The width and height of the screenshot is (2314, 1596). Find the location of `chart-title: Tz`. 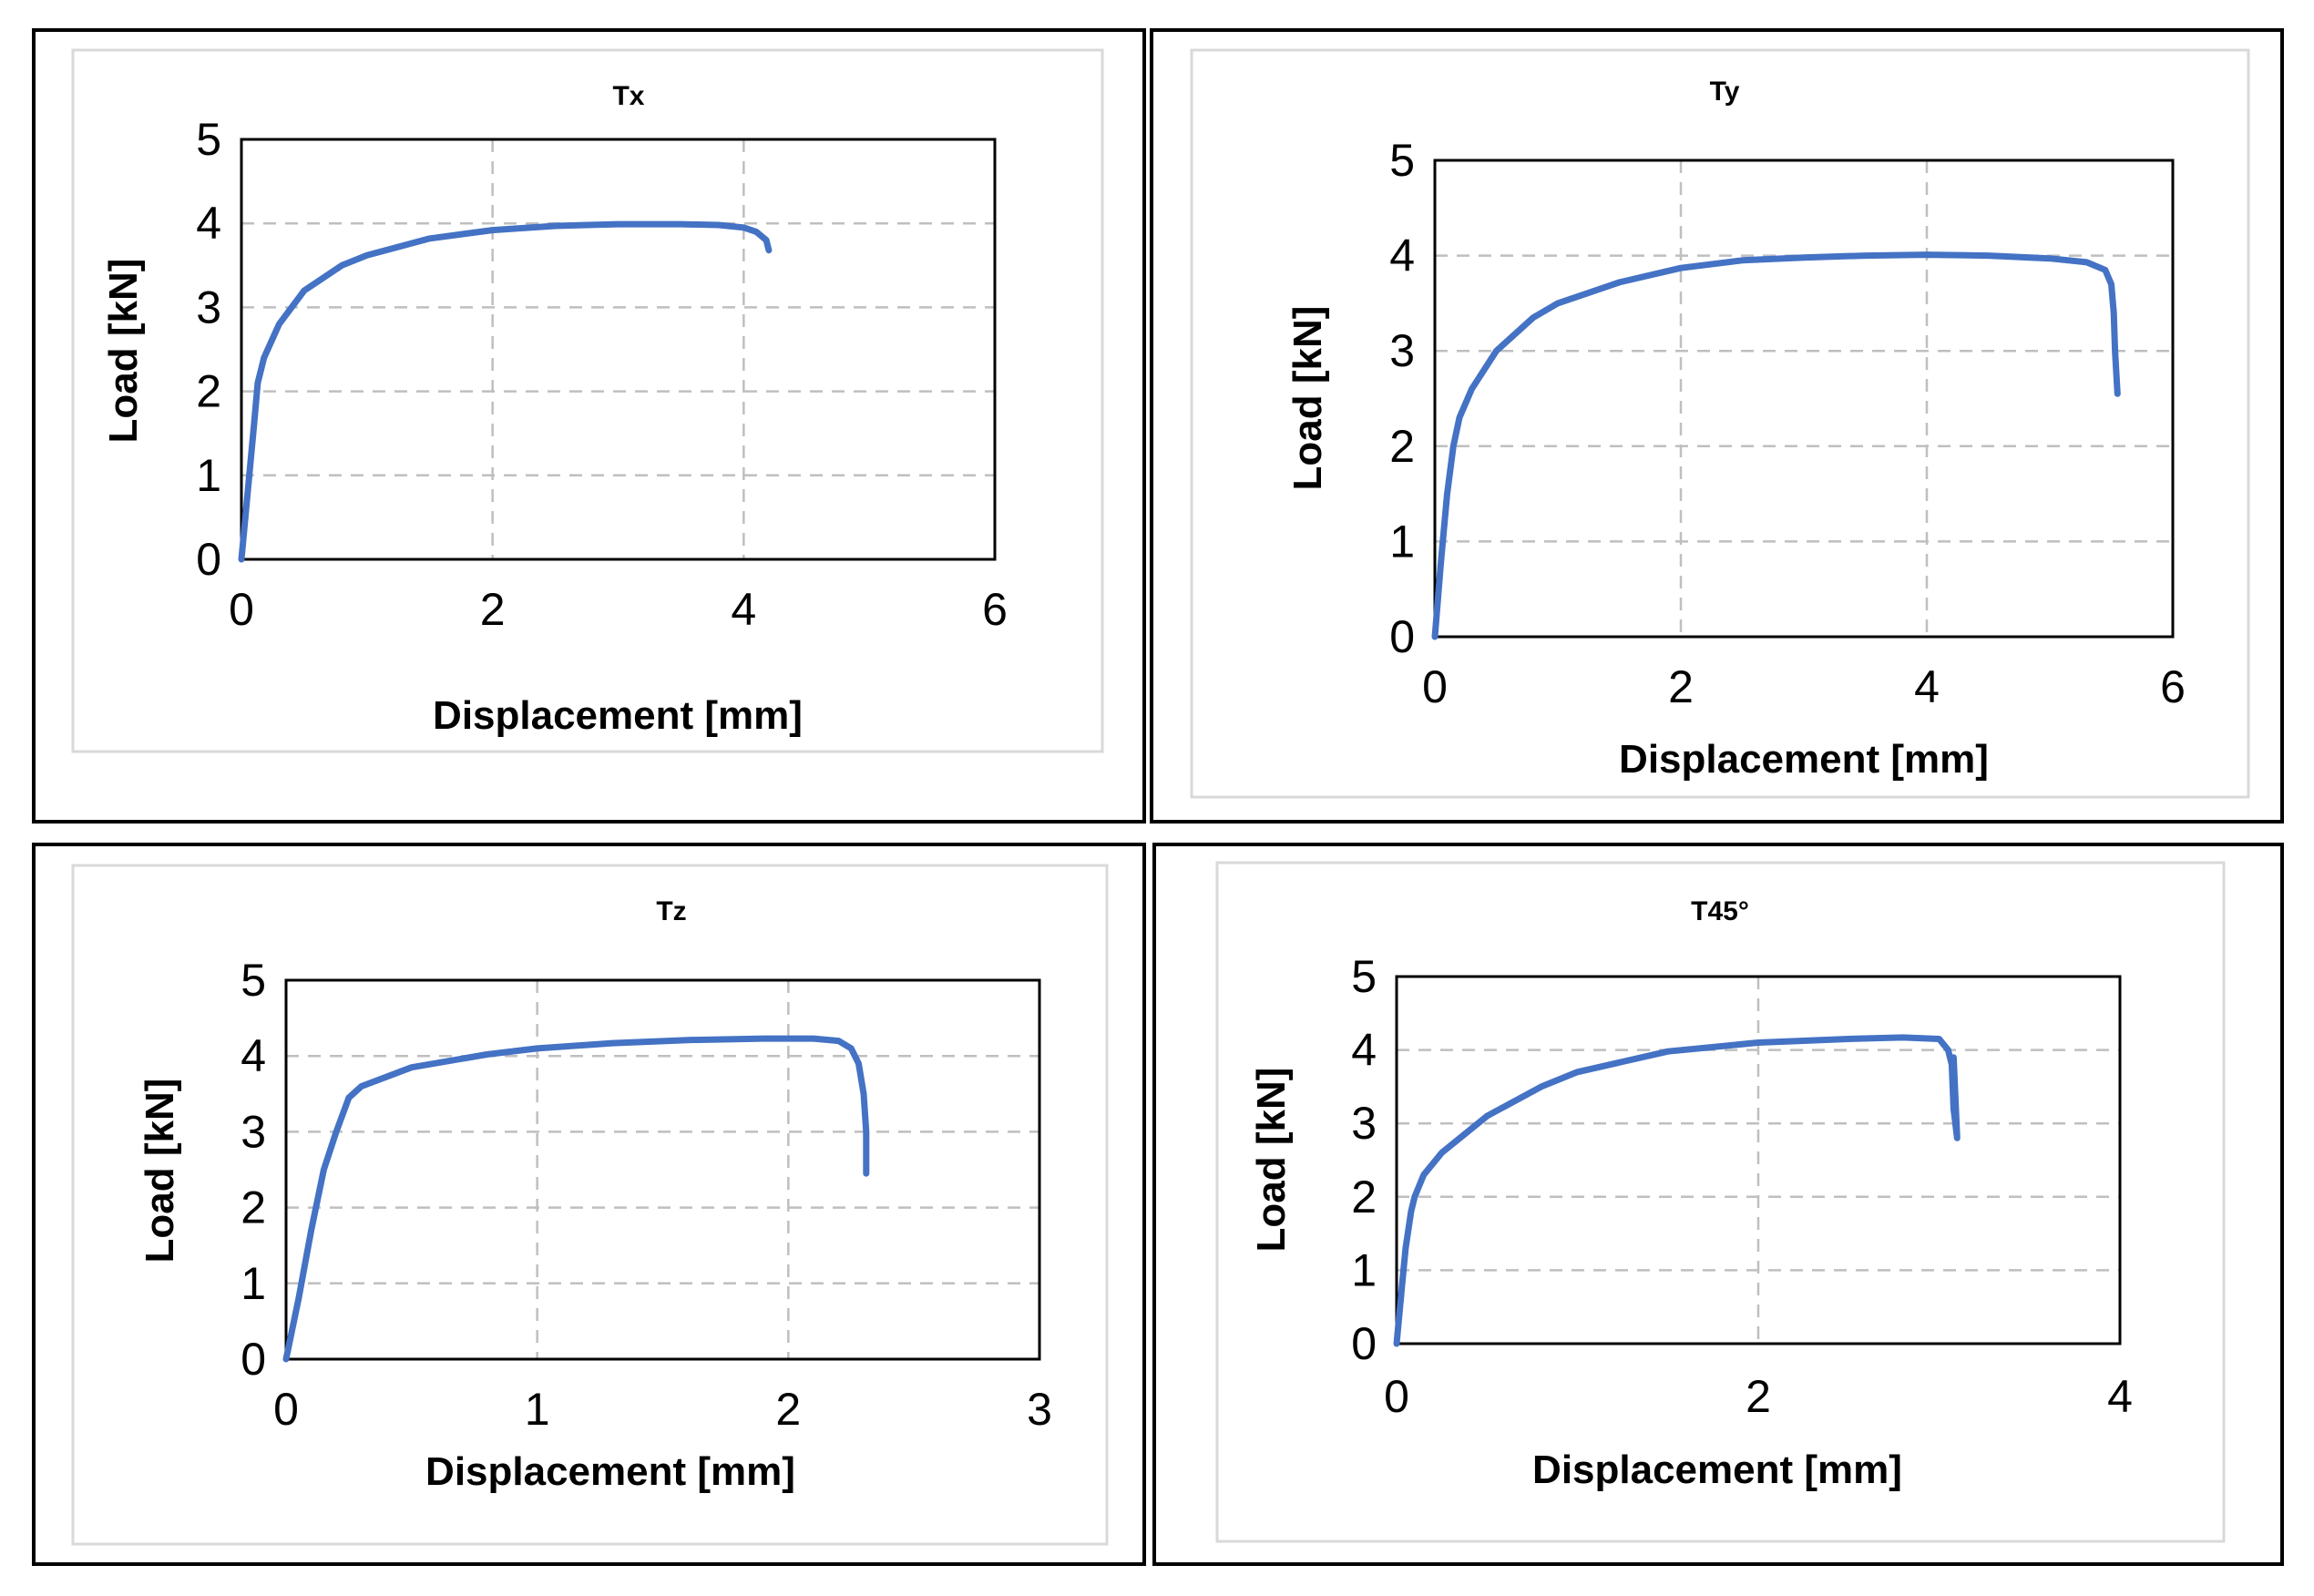

chart-title: Tz is located at coordinates (671, 911).